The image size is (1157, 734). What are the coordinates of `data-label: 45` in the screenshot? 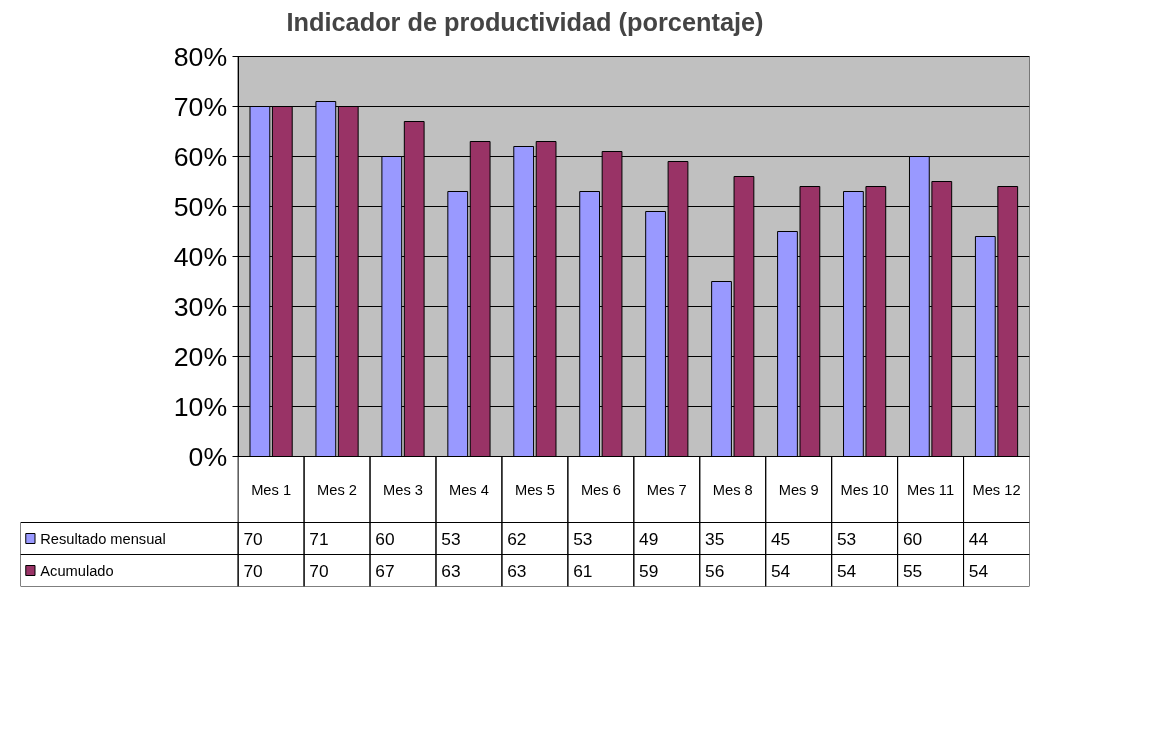 It's located at (780, 538).